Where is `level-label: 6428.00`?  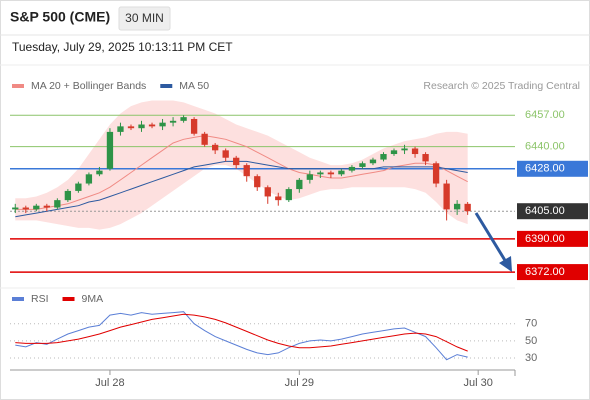 level-label: 6428.00 is located at coordinates (545, 169).